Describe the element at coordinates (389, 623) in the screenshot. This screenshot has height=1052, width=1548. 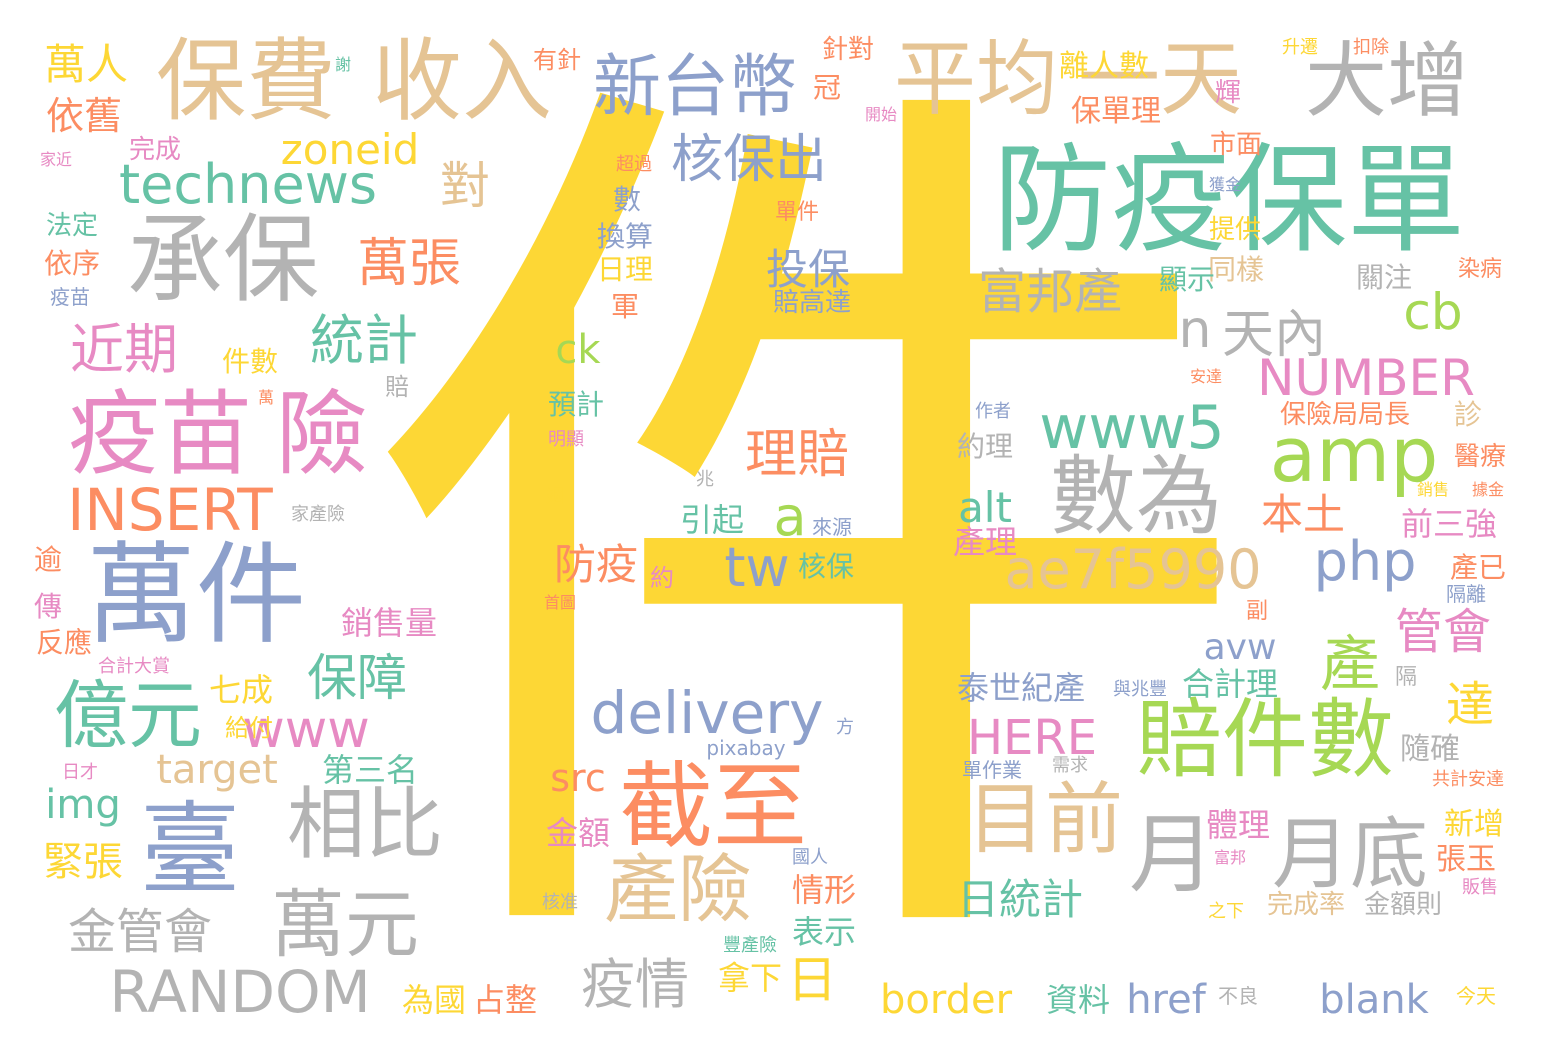
I see `word-xiaoshouliang: 銷售量` at that location.